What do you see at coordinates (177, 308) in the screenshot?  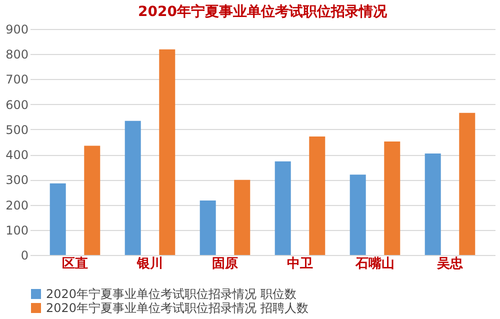 I see `legend-label: 2020年宁夏事业单位考试职位招录情况 招聘人数` at bounding box center [177, 308].